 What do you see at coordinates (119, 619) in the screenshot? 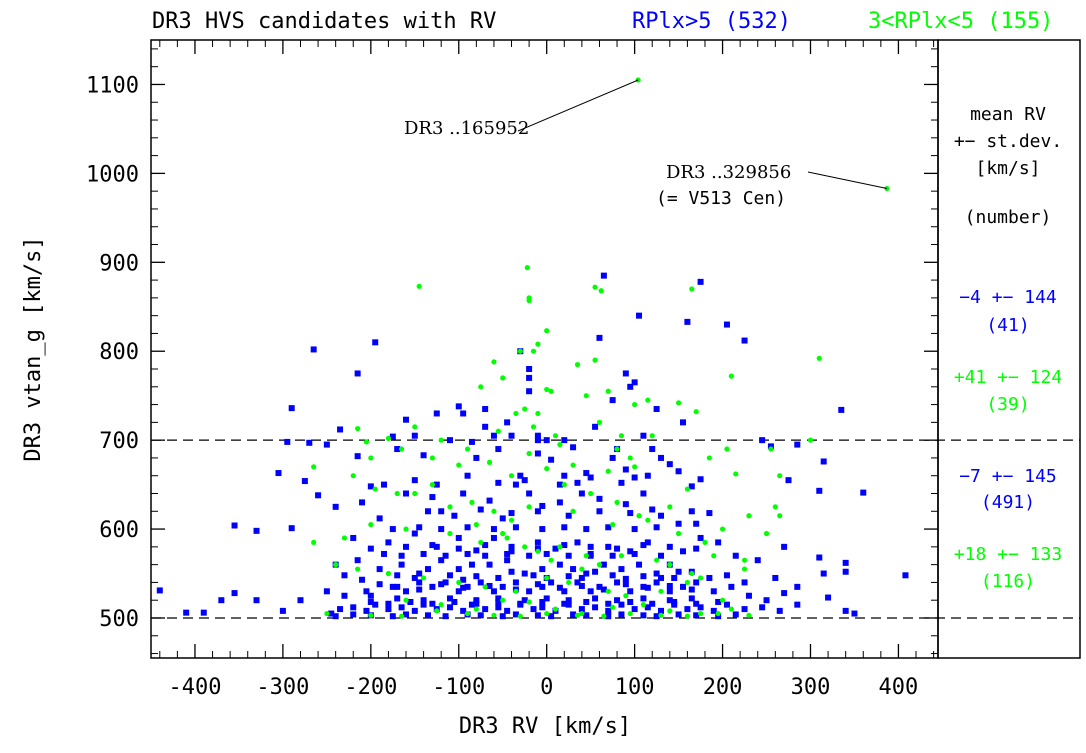
I see `y-tick-label: 500` at bounding box center [119, 619].